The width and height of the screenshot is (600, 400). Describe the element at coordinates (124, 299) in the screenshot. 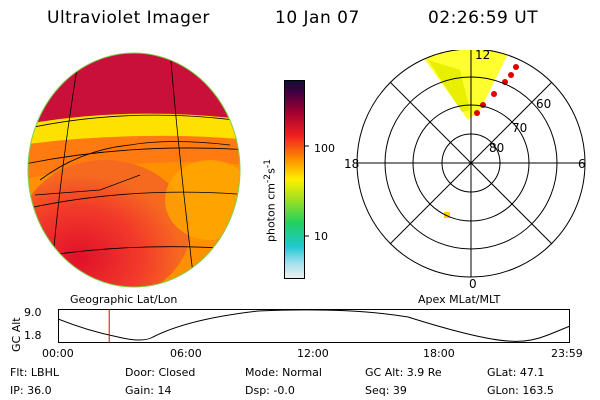

I see `geographic-label: Geographic Lat/Lon` at that location.